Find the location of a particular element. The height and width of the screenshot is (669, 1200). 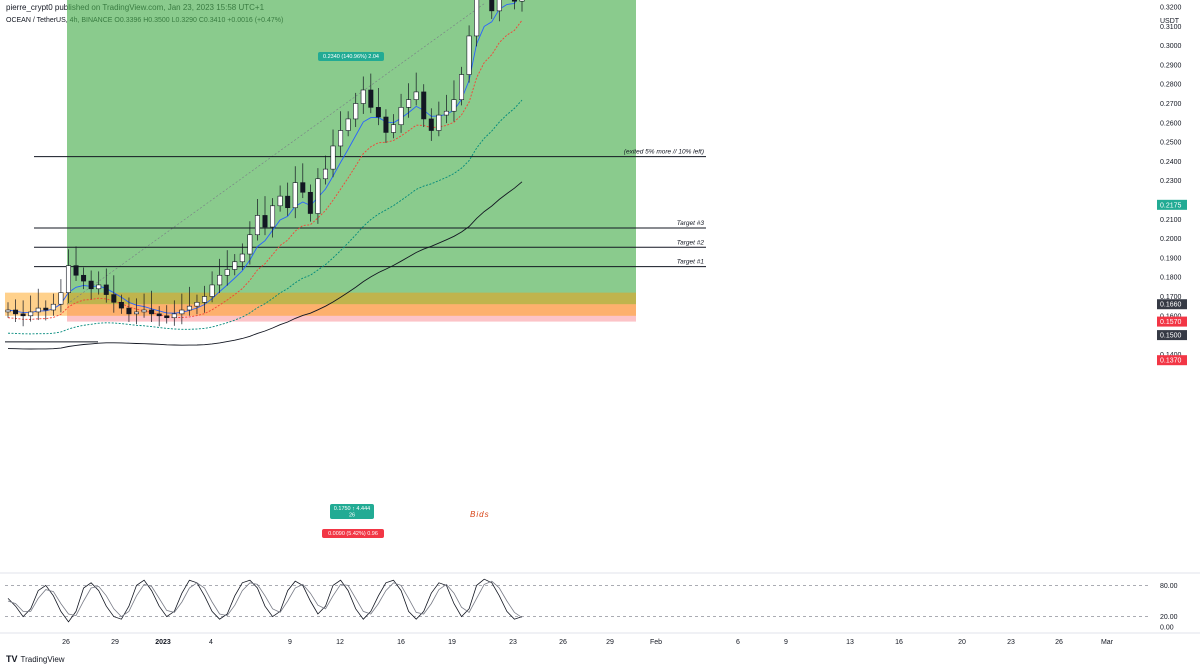

time-tick-label: Mar is located at coordinates (1107, 642).